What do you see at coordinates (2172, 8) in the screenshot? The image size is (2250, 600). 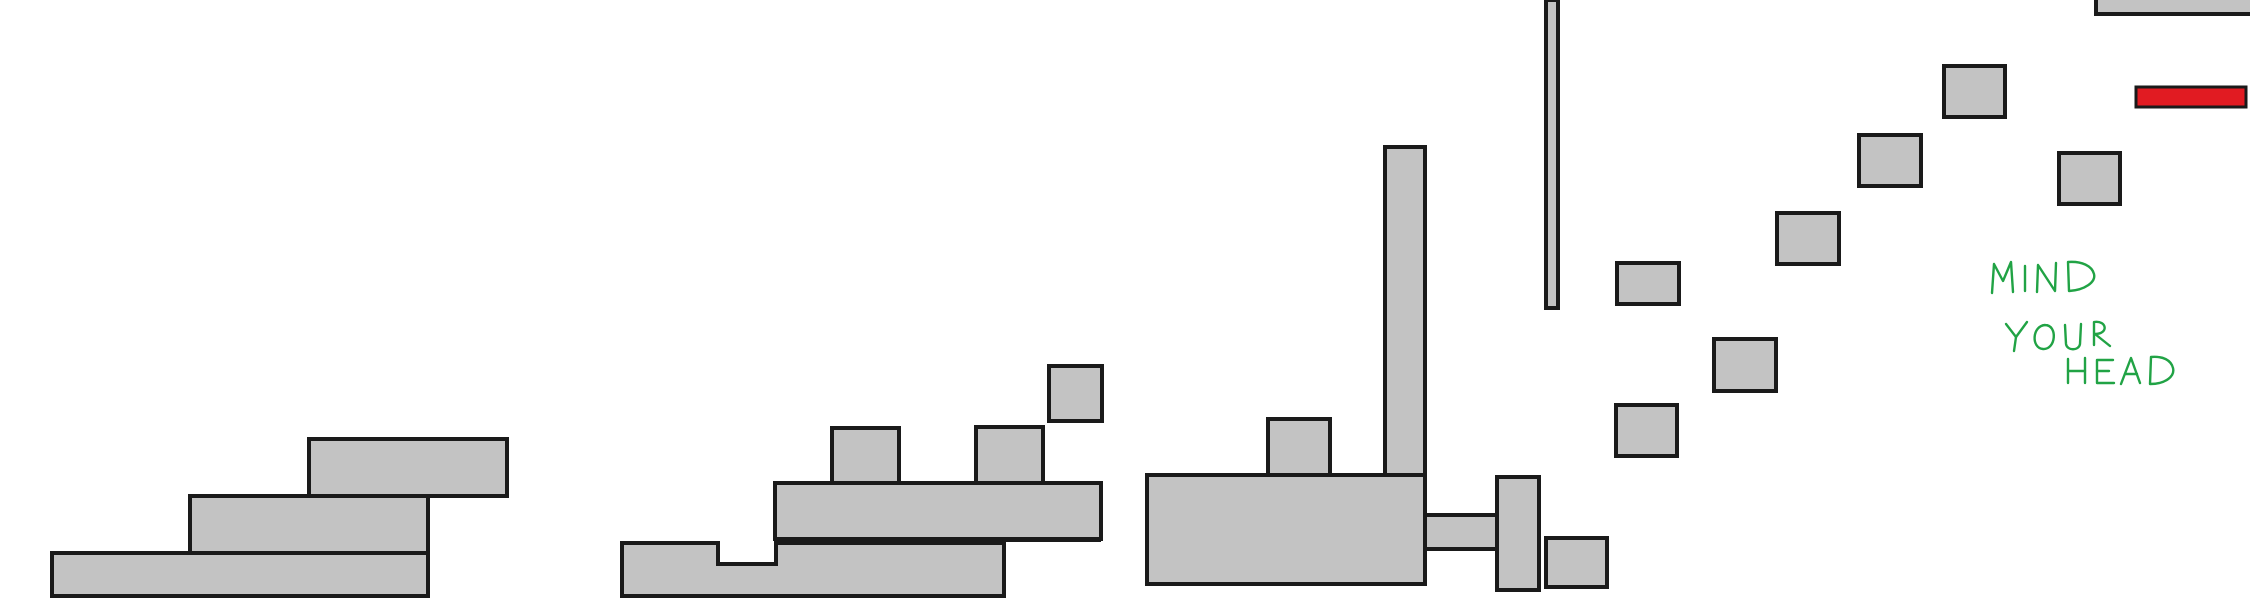 I see `ceiling-ledge` at bounding box center [2172, 8].